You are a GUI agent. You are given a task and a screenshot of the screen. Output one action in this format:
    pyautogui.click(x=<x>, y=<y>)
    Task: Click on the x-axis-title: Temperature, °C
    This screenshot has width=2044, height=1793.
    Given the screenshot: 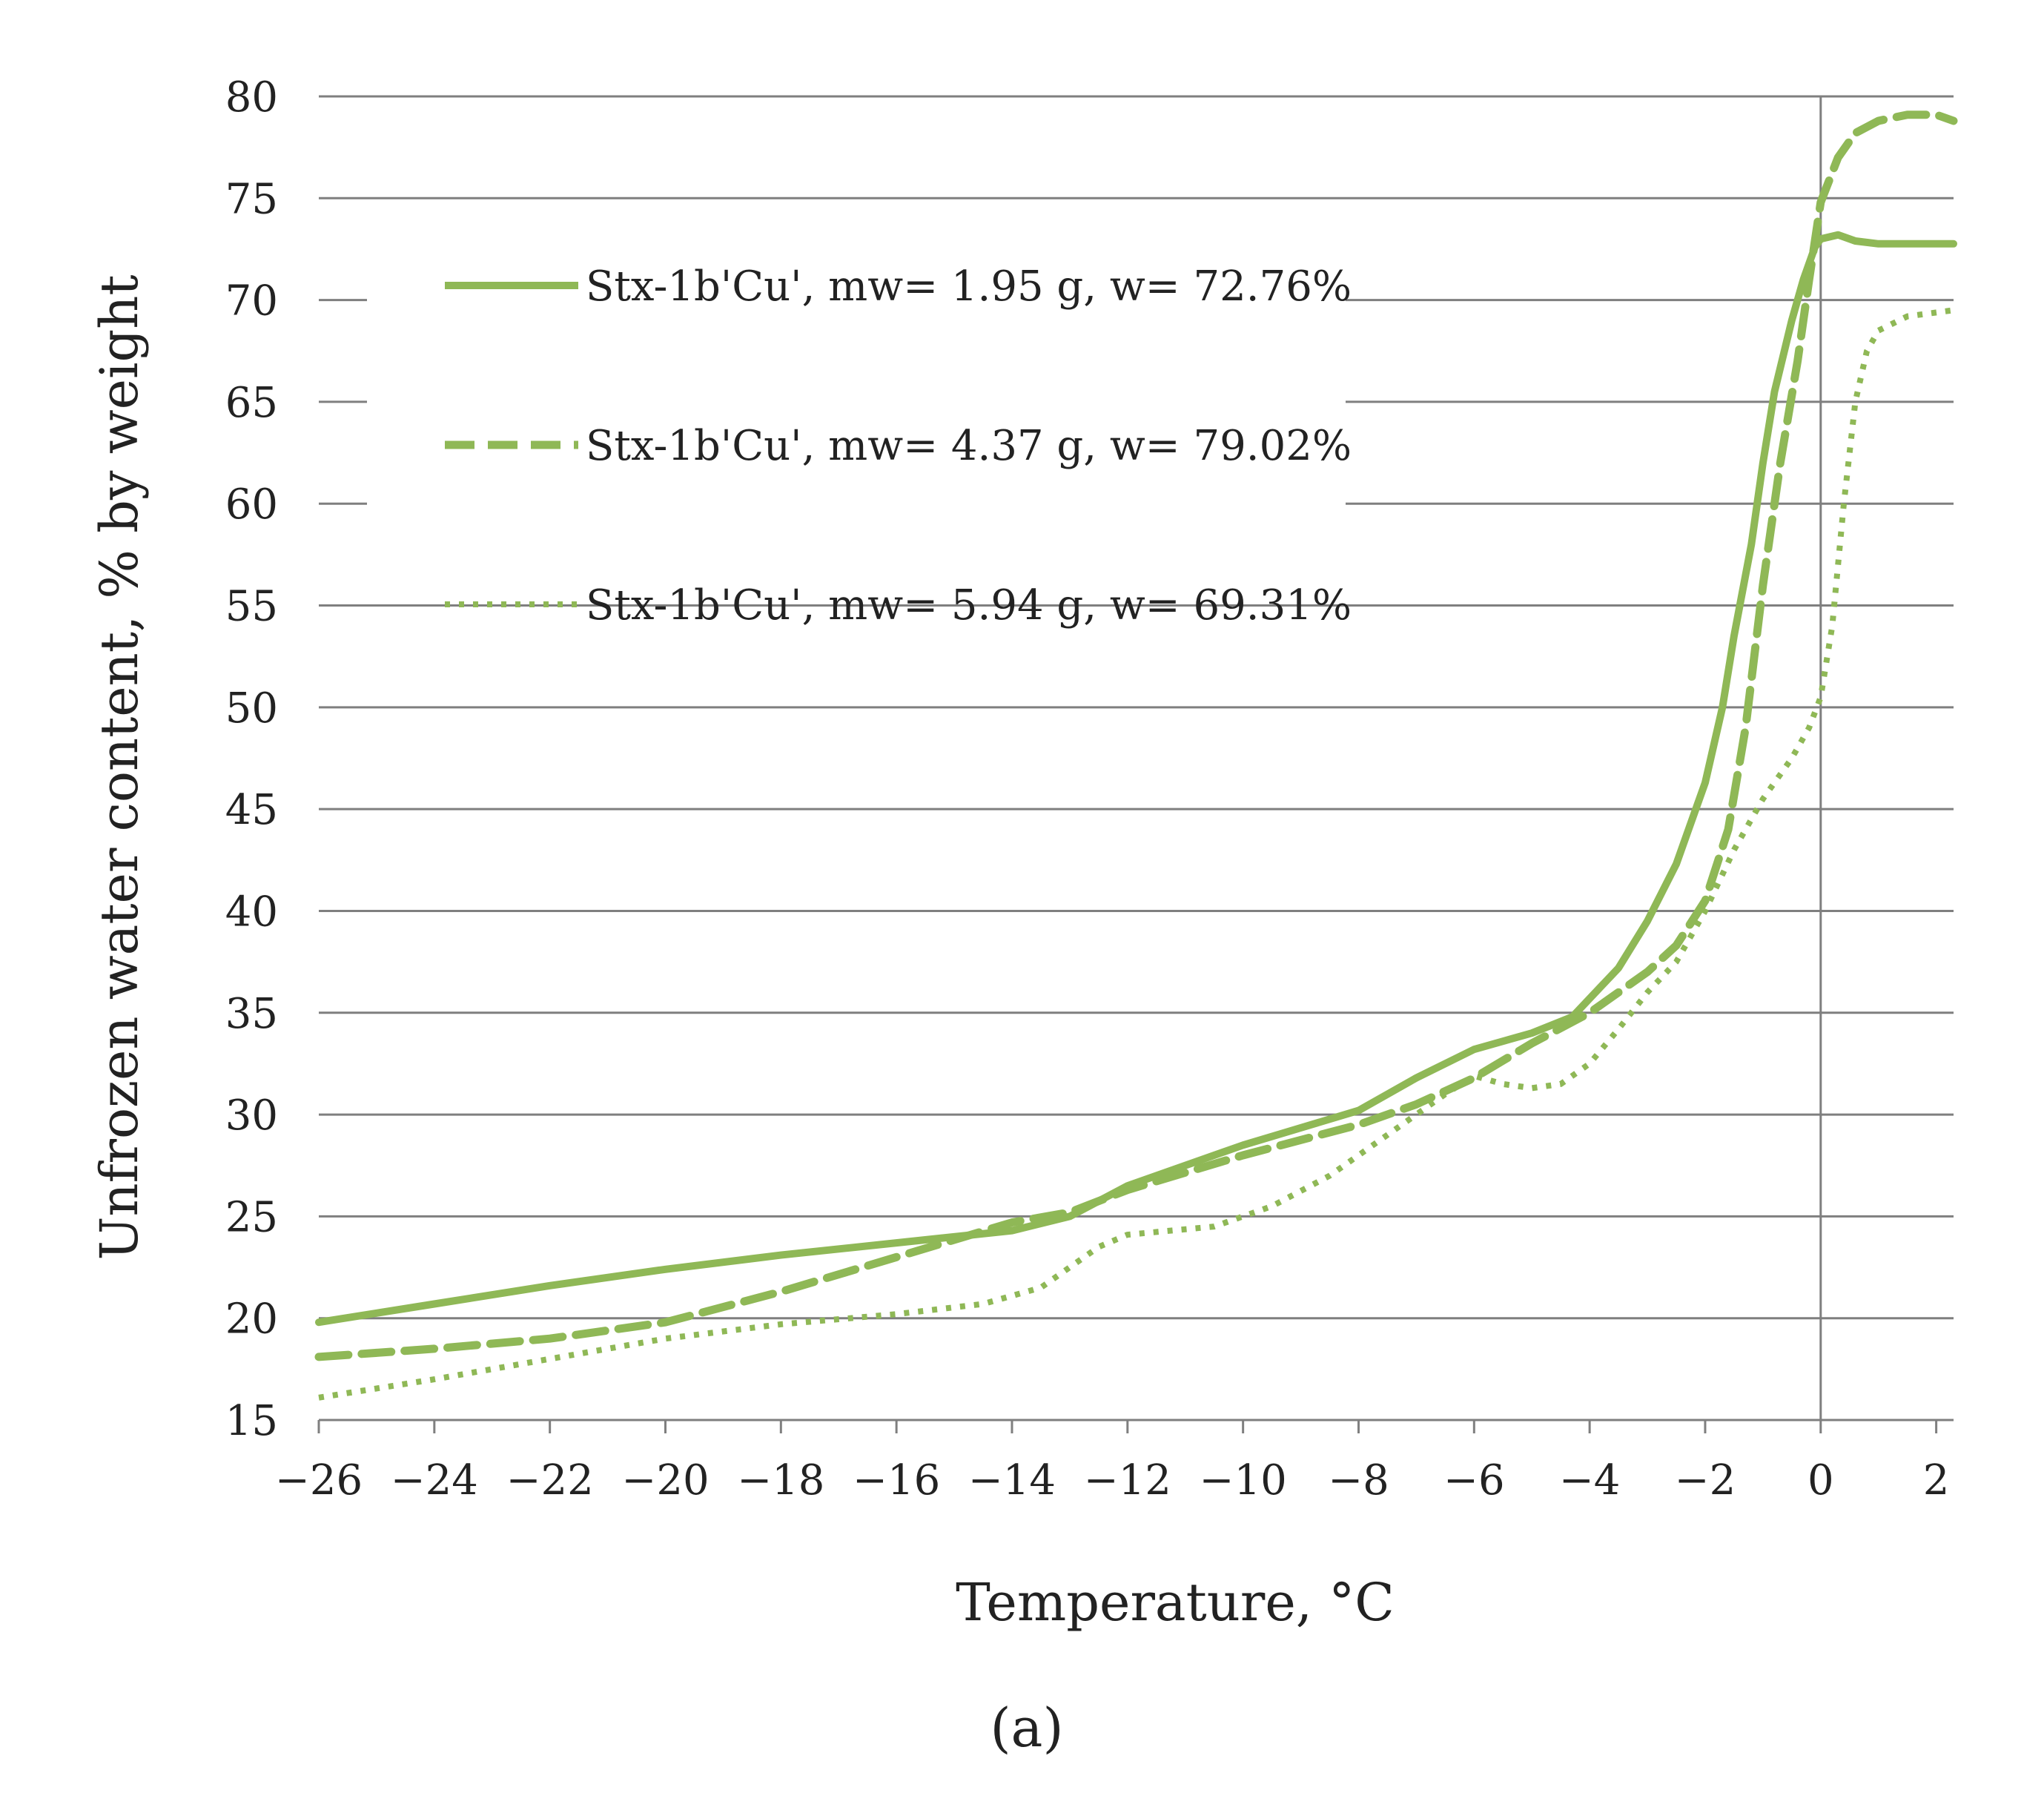 What is the action you would take?
    pyautogui.click(x=1175, y=1602)
    